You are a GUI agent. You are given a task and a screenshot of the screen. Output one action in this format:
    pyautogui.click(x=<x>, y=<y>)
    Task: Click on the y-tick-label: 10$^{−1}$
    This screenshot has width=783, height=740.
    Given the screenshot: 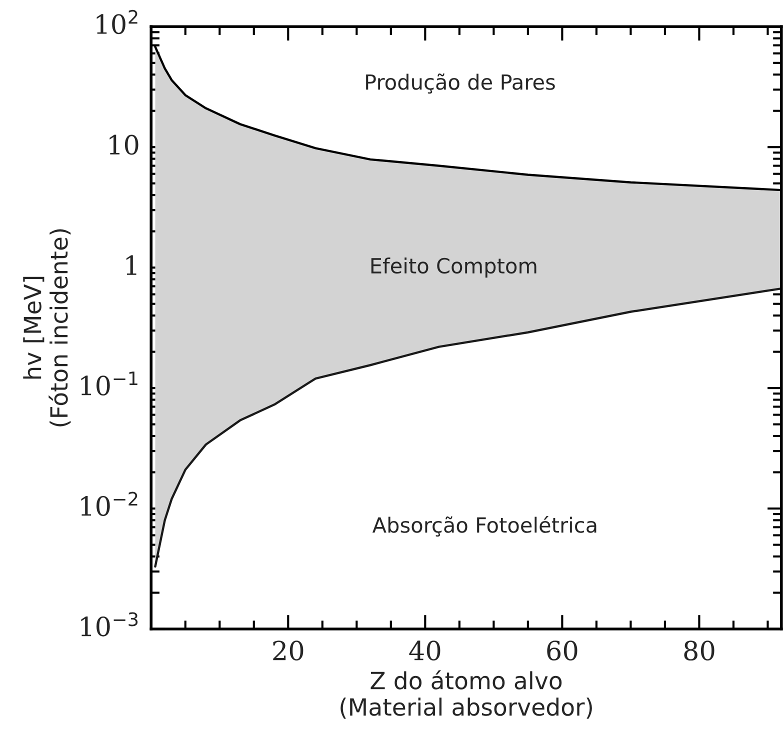 What is the action you would take?
    pyautogui.click(x=109, y=384)
    